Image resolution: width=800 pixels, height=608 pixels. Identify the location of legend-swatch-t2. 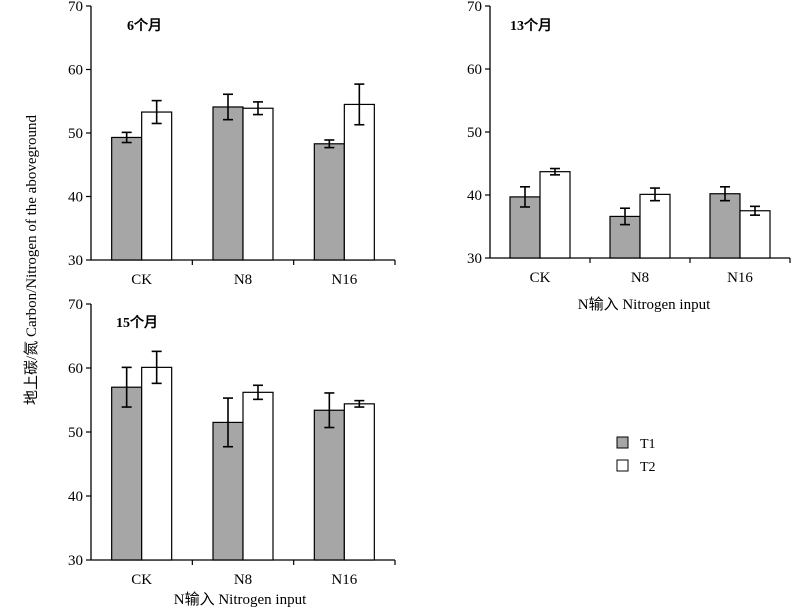
(622, 465).